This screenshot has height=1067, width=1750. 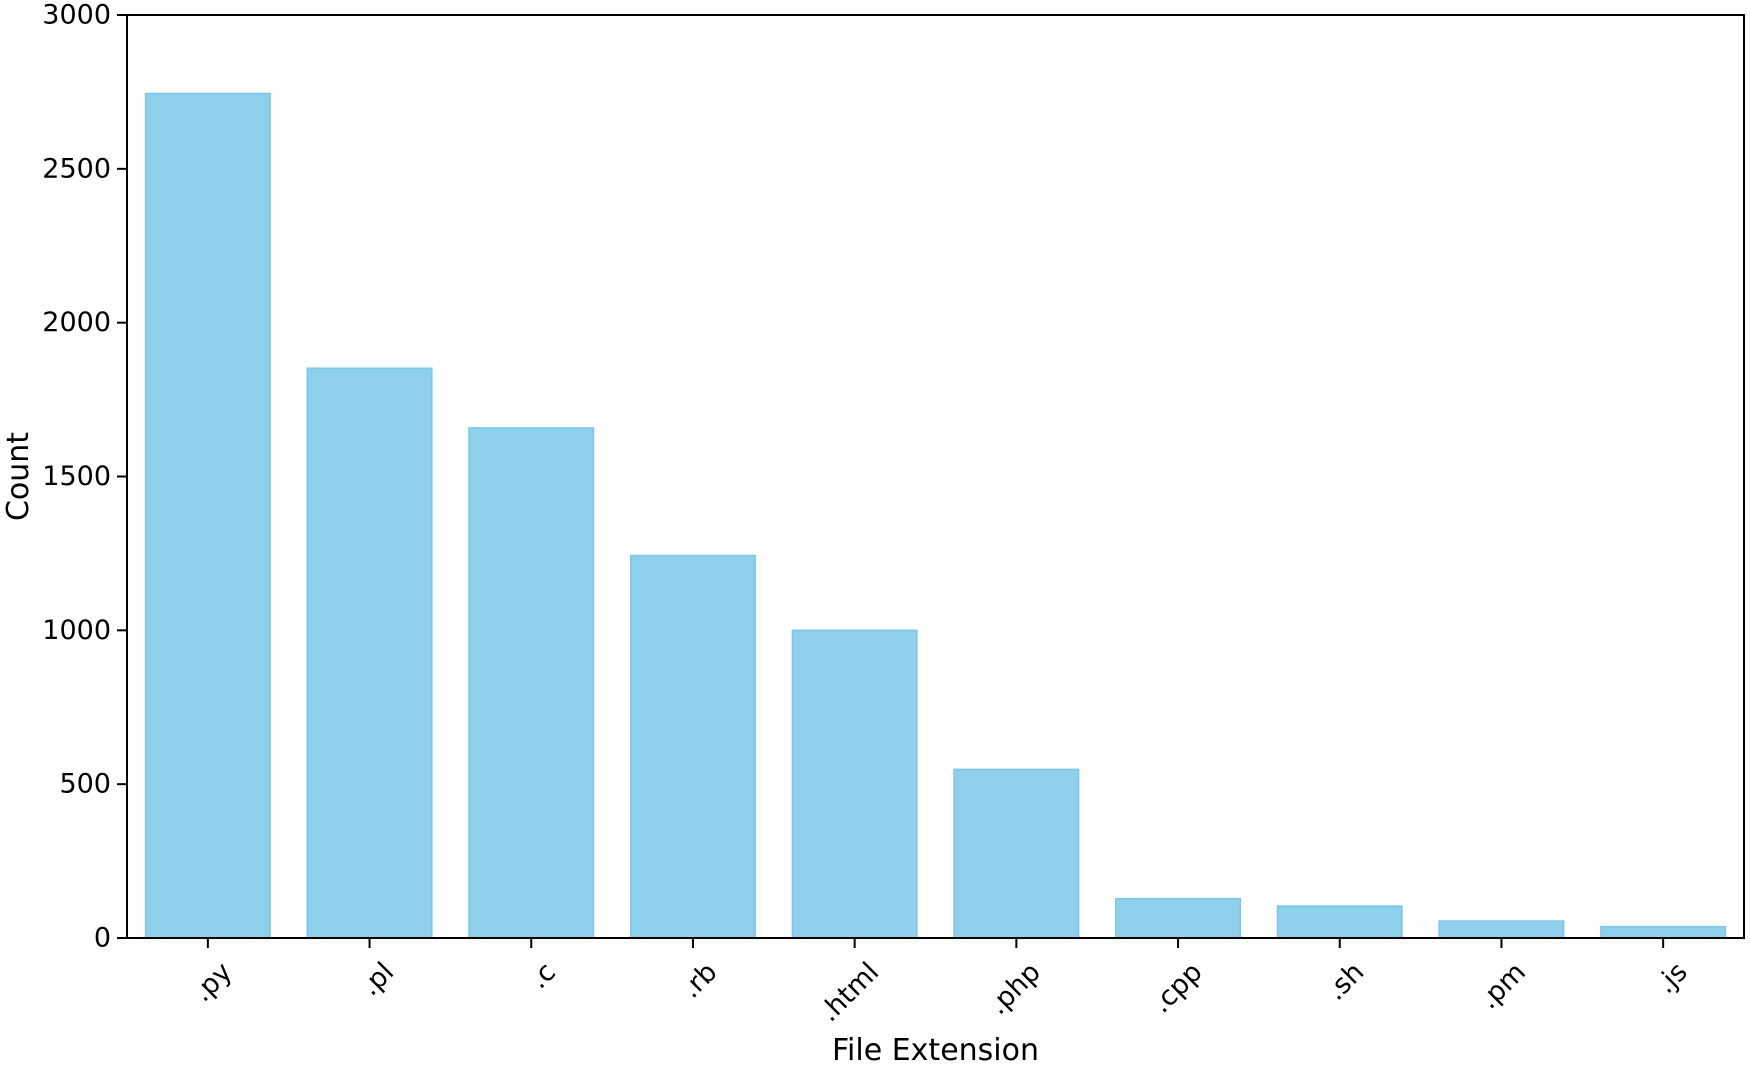 I want to click on x-tick-label: .rb, so click(x=700, y=981).